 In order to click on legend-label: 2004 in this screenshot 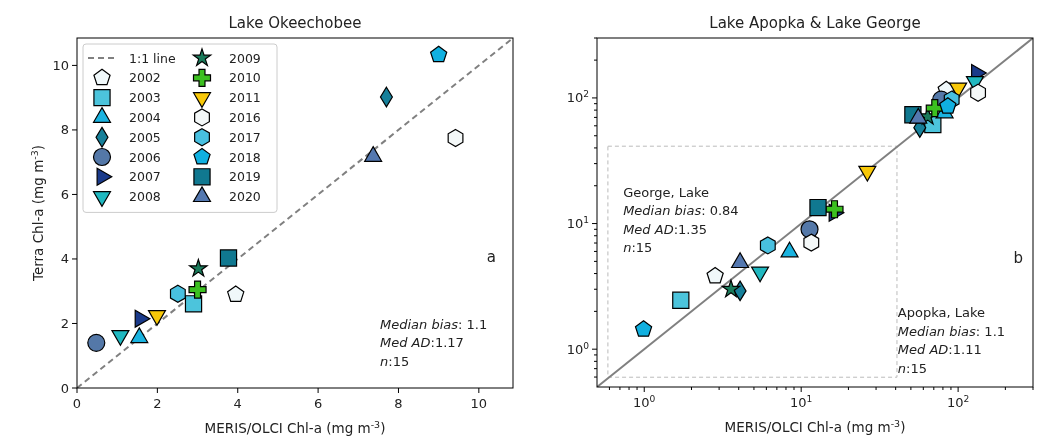, I will do `click(145, 117)`.